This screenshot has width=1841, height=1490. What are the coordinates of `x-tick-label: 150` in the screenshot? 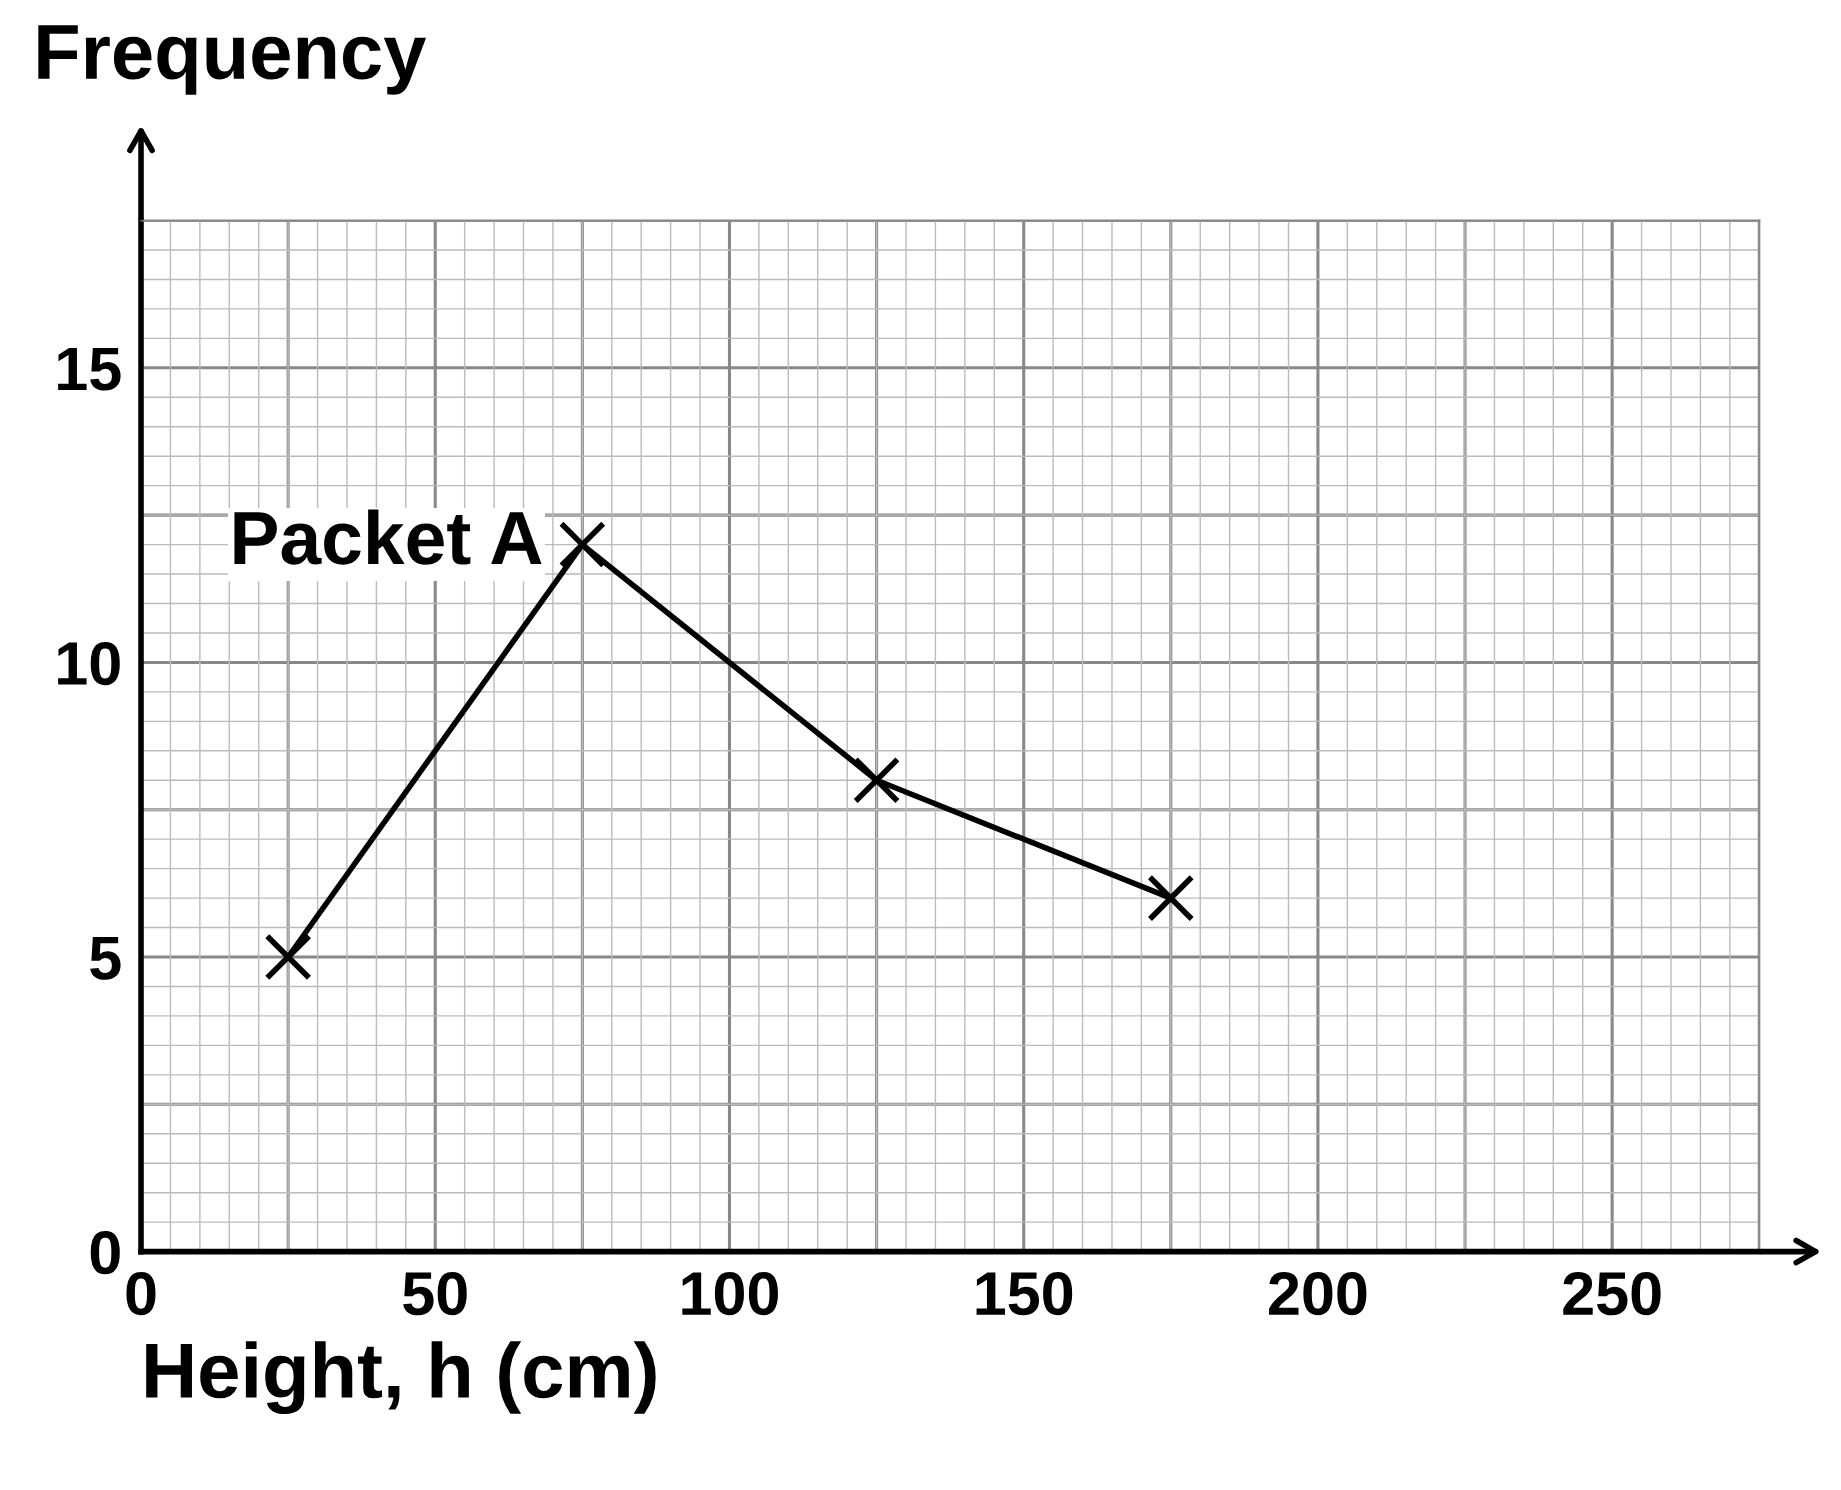 It's located at (1024, 1293).